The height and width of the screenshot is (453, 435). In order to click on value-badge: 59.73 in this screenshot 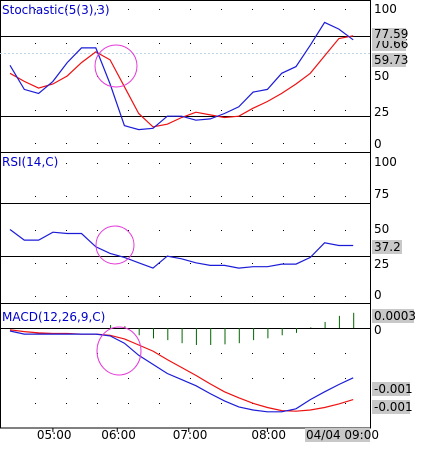, I will do `click(391, 60)`.